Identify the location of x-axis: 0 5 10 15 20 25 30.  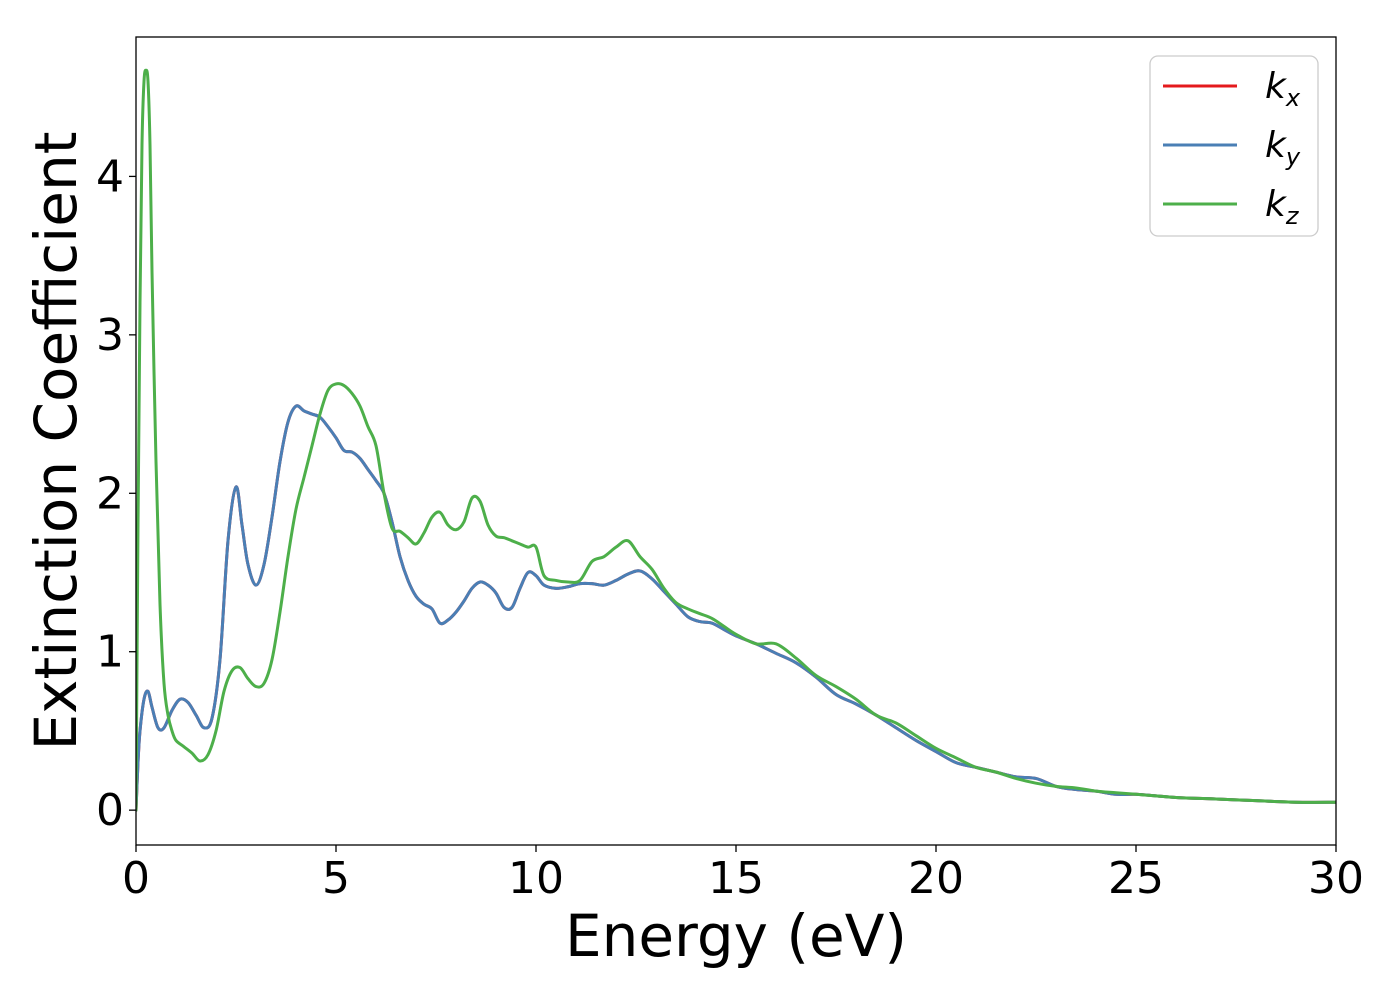
(743, 874).